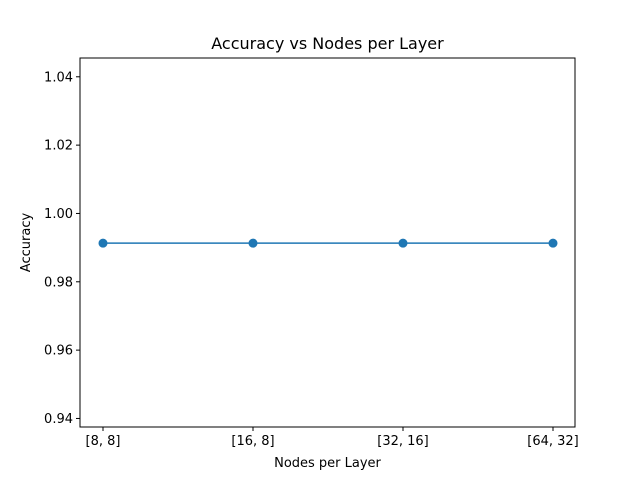 The width and height of the screenshot is (640, 480). I want to click on y-tick-label: 0.98, so click(58, 282).